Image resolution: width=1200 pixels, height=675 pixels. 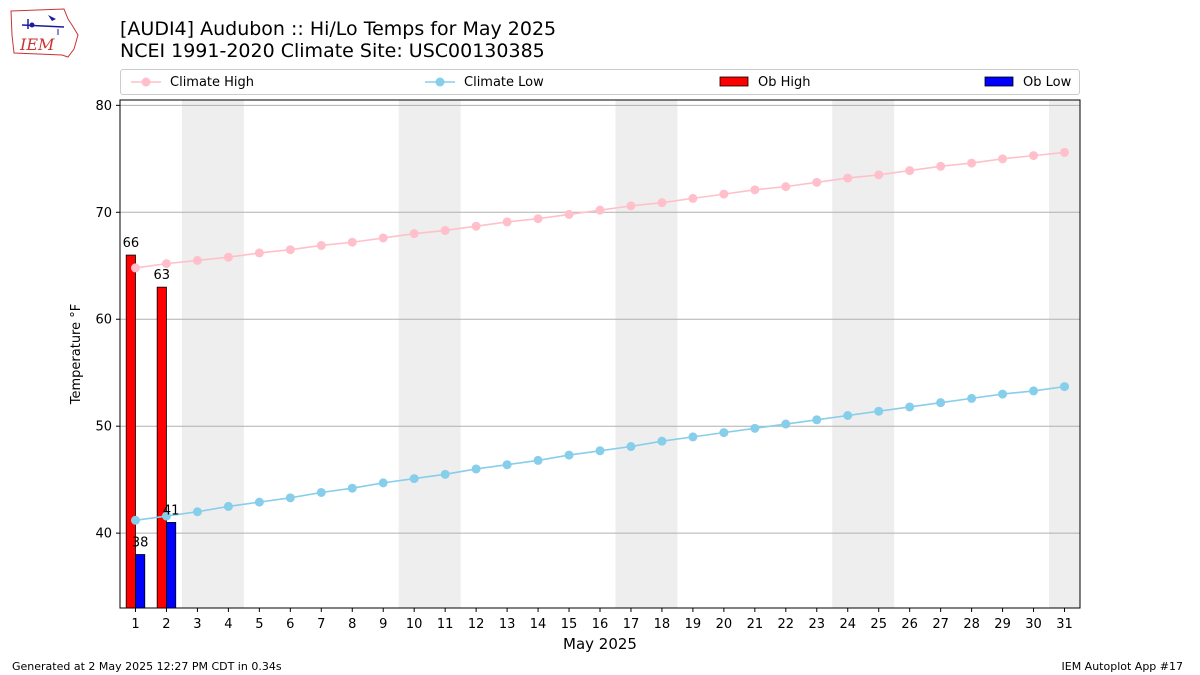 What do you see at coordinates (1002, 624) in the screenshot?
I see `x-tick-label: 29` at bounding box center [1002, 624].